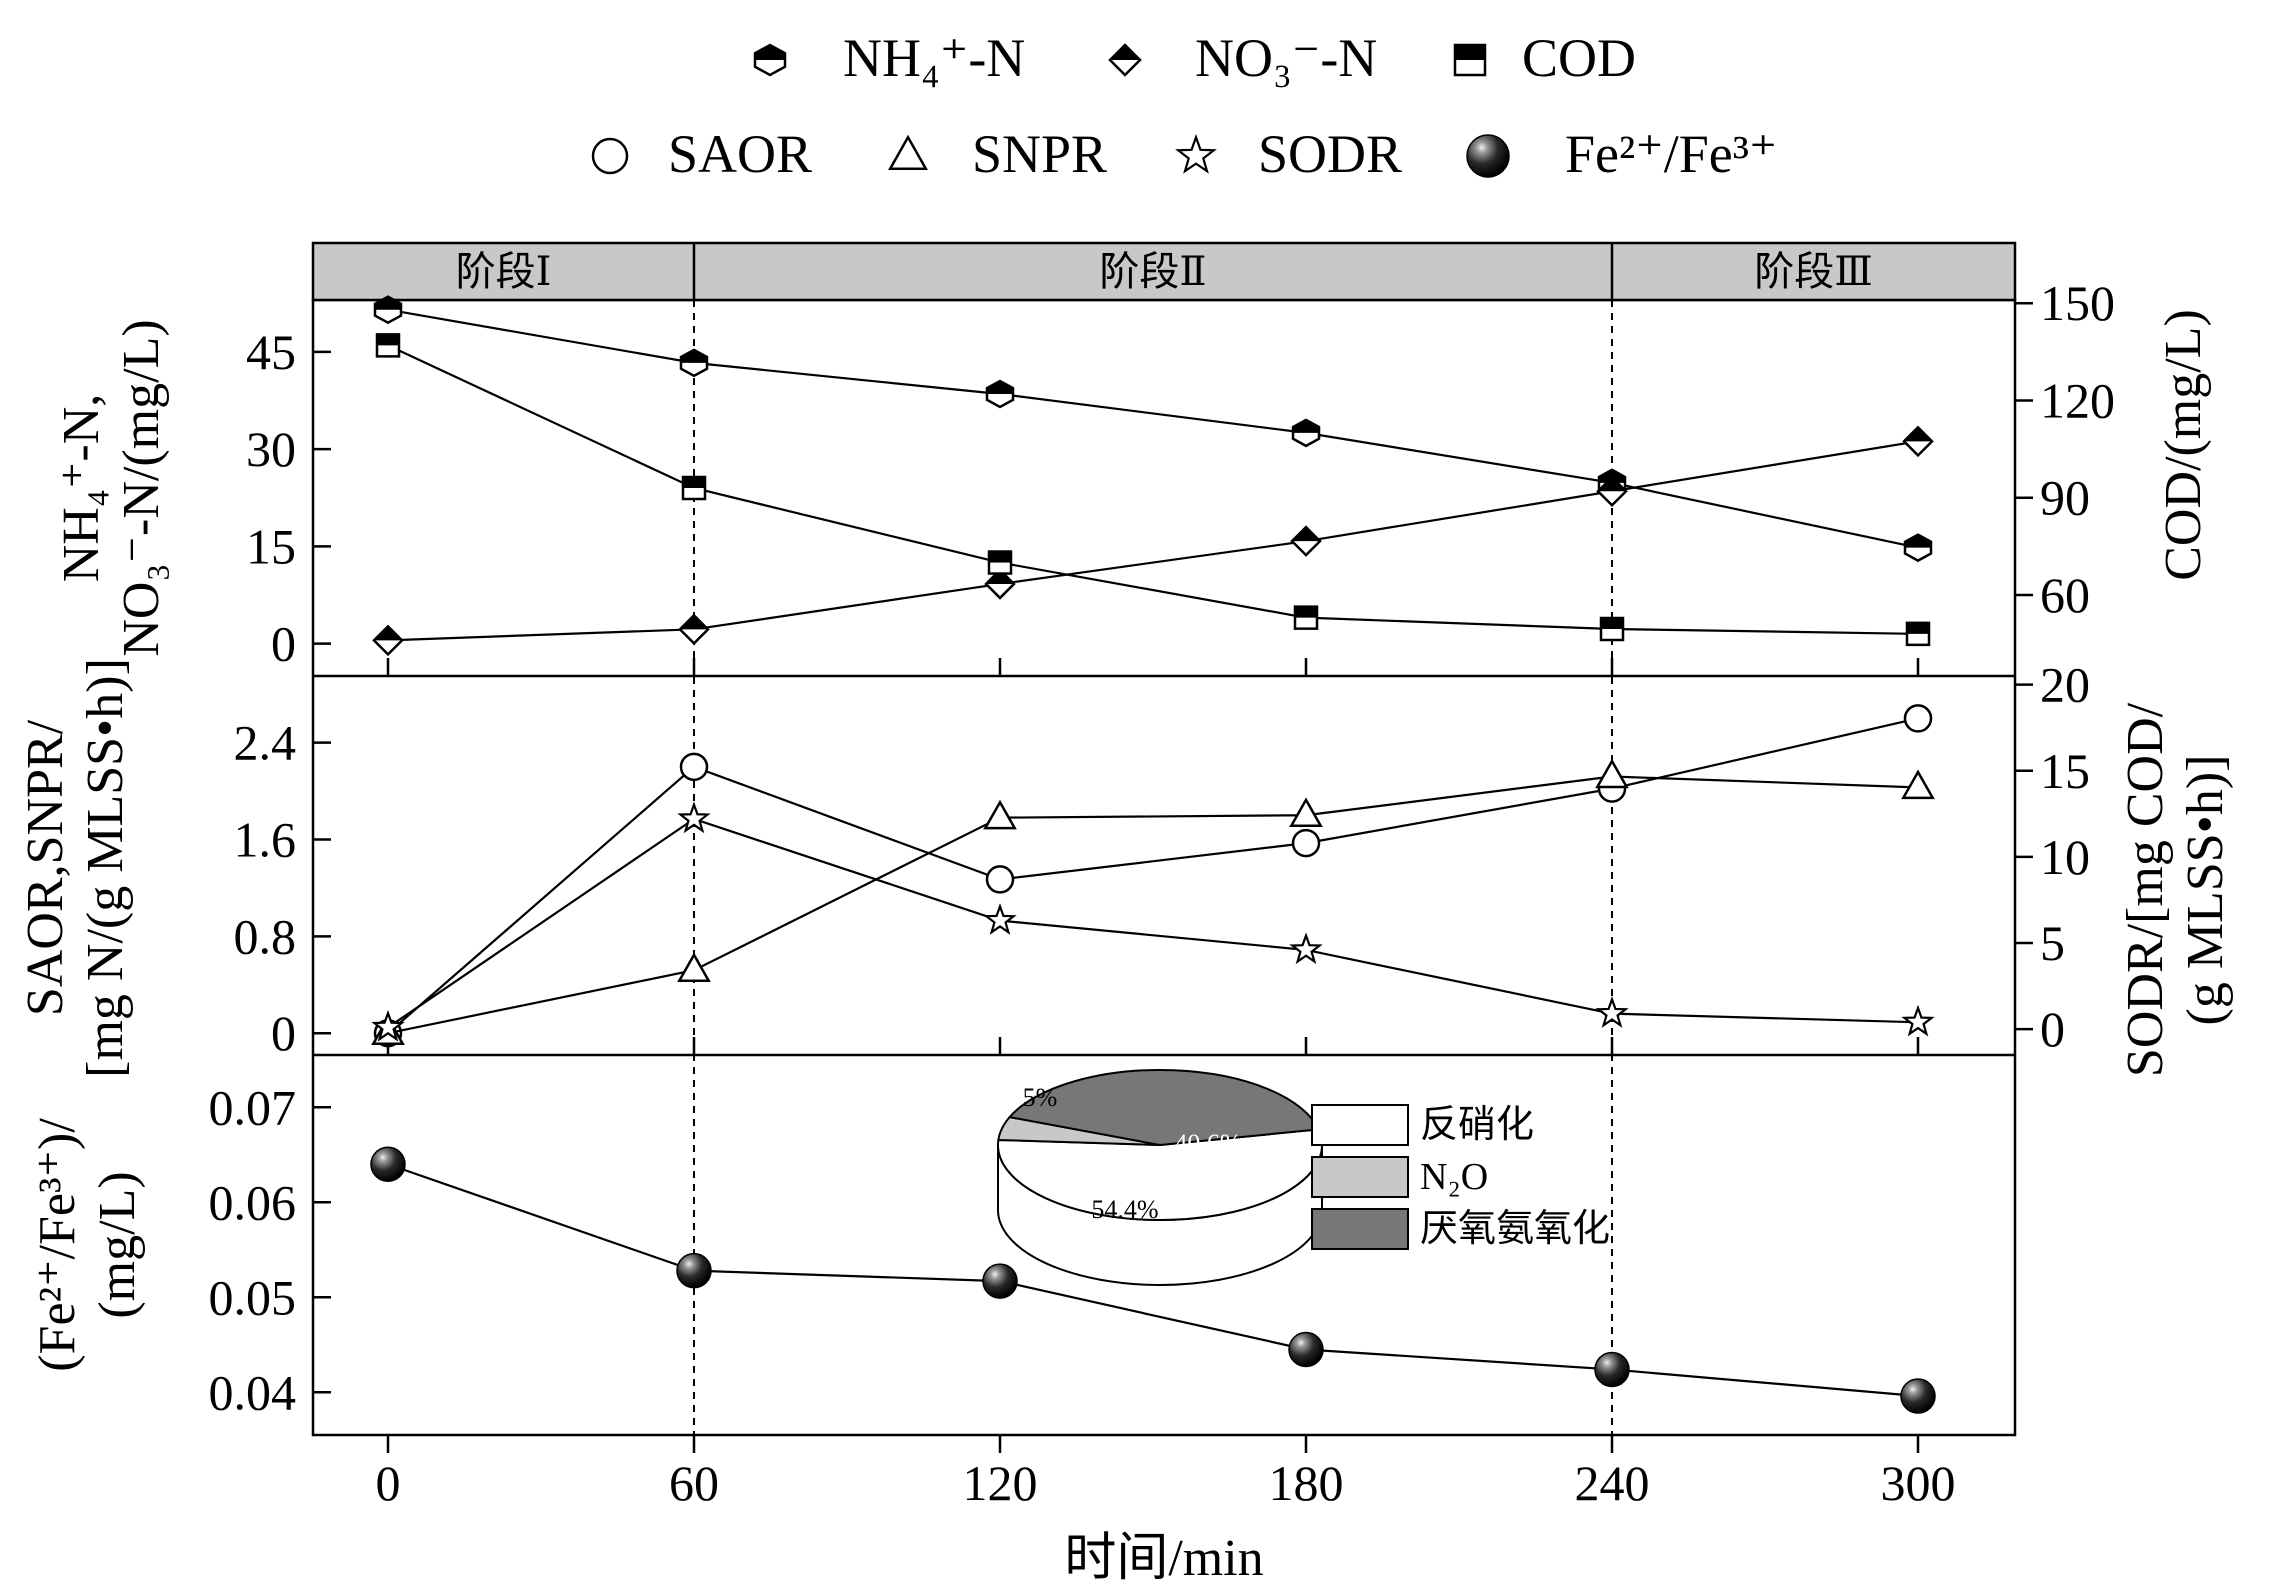  I want to click on series-COD, so click(1153, 490).